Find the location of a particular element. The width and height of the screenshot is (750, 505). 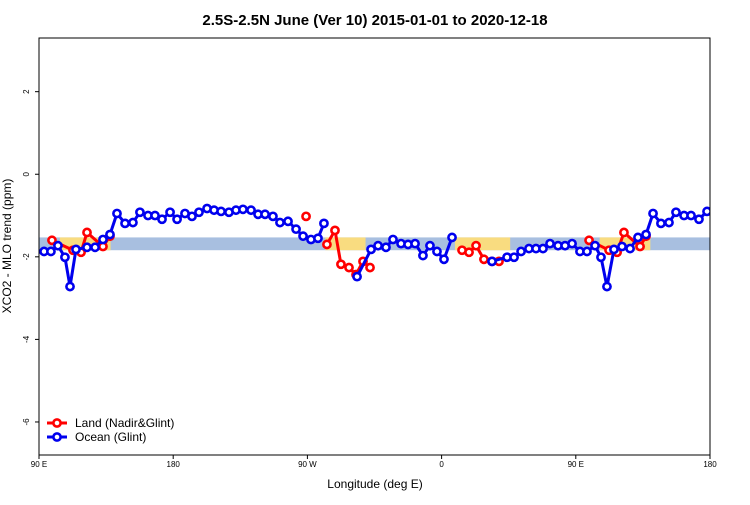

y-tick-label: 2 is located at coordinates (26, 91).